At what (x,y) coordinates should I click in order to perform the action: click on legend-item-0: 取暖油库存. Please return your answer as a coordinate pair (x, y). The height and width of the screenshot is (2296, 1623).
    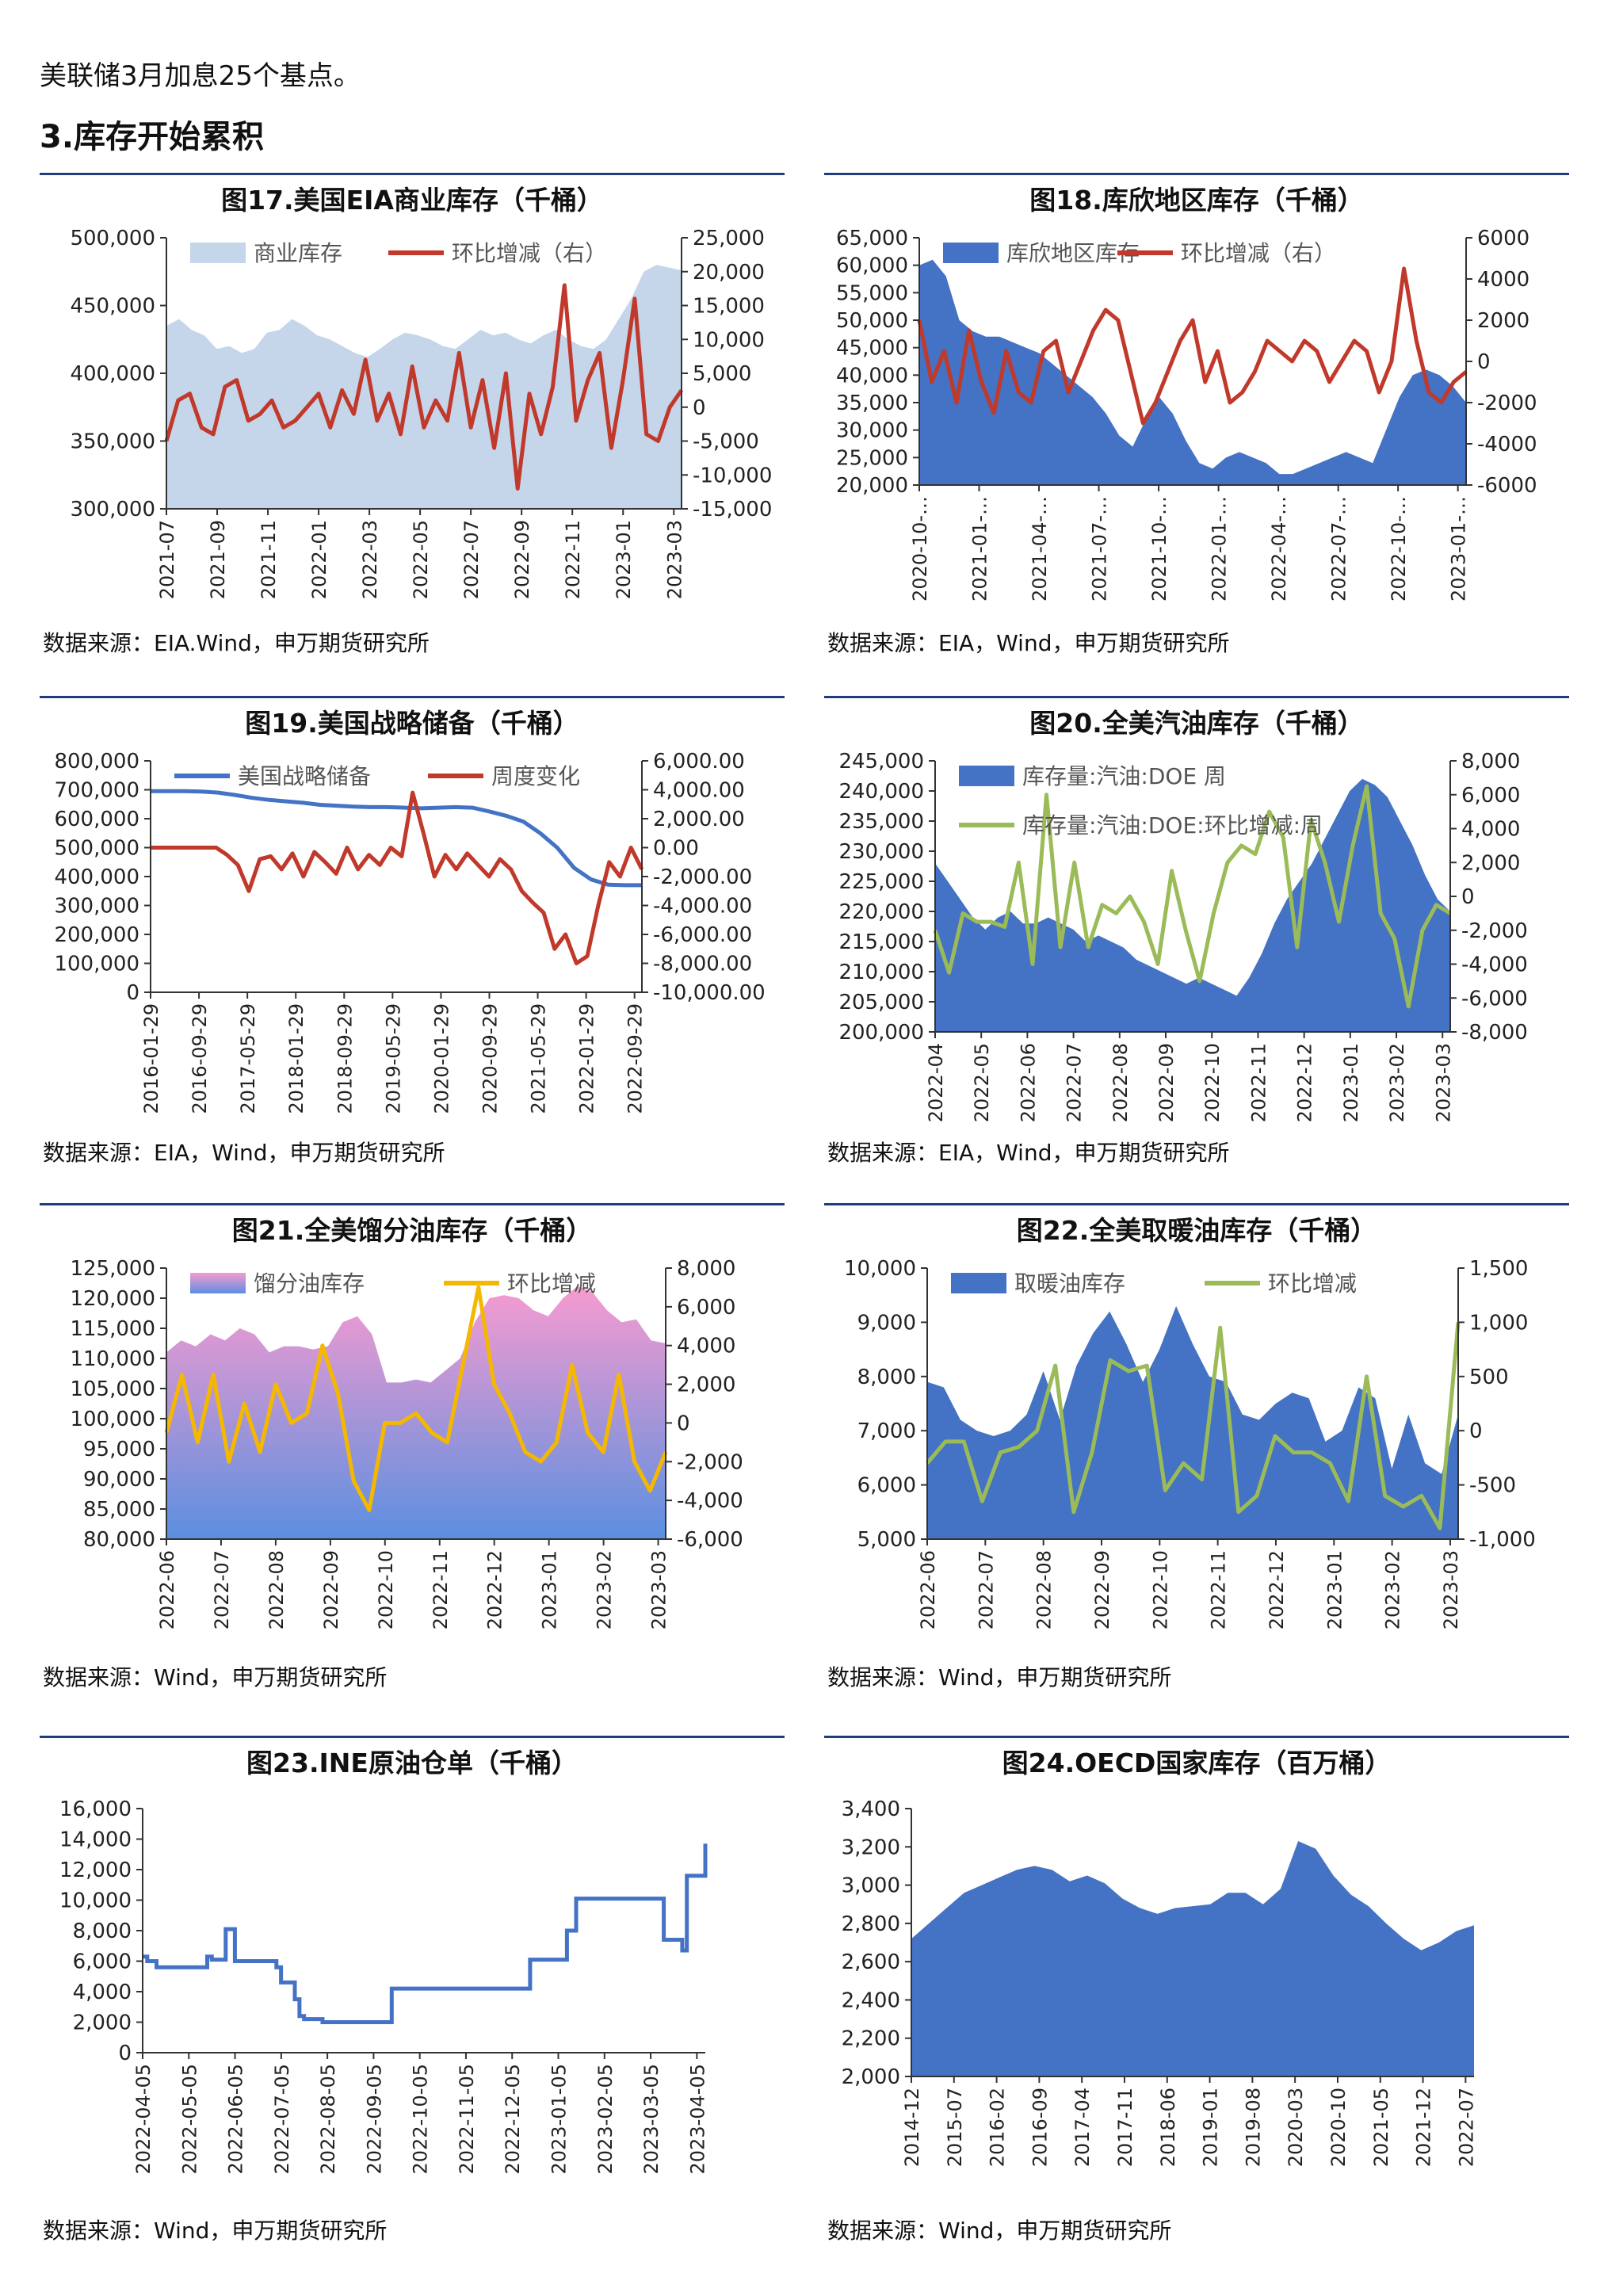
    Looking at the image, I should click on (1038, 1283).